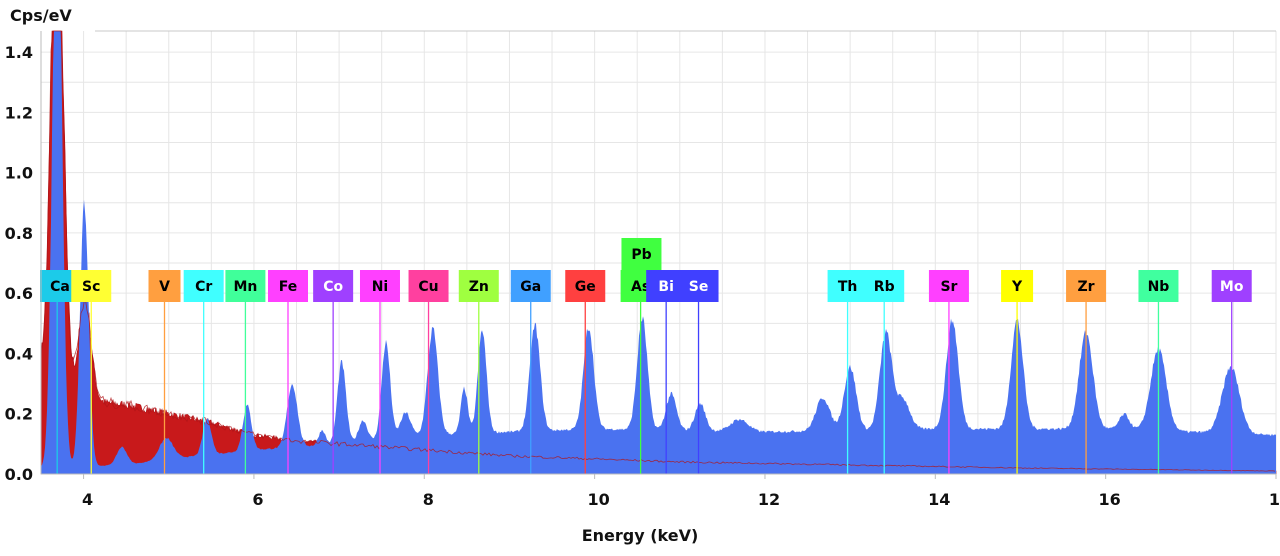 Image resolution: width=1280 pixels, height=556 pixels. I want to click on y-tick-label: 0.4, so click(19, 353).